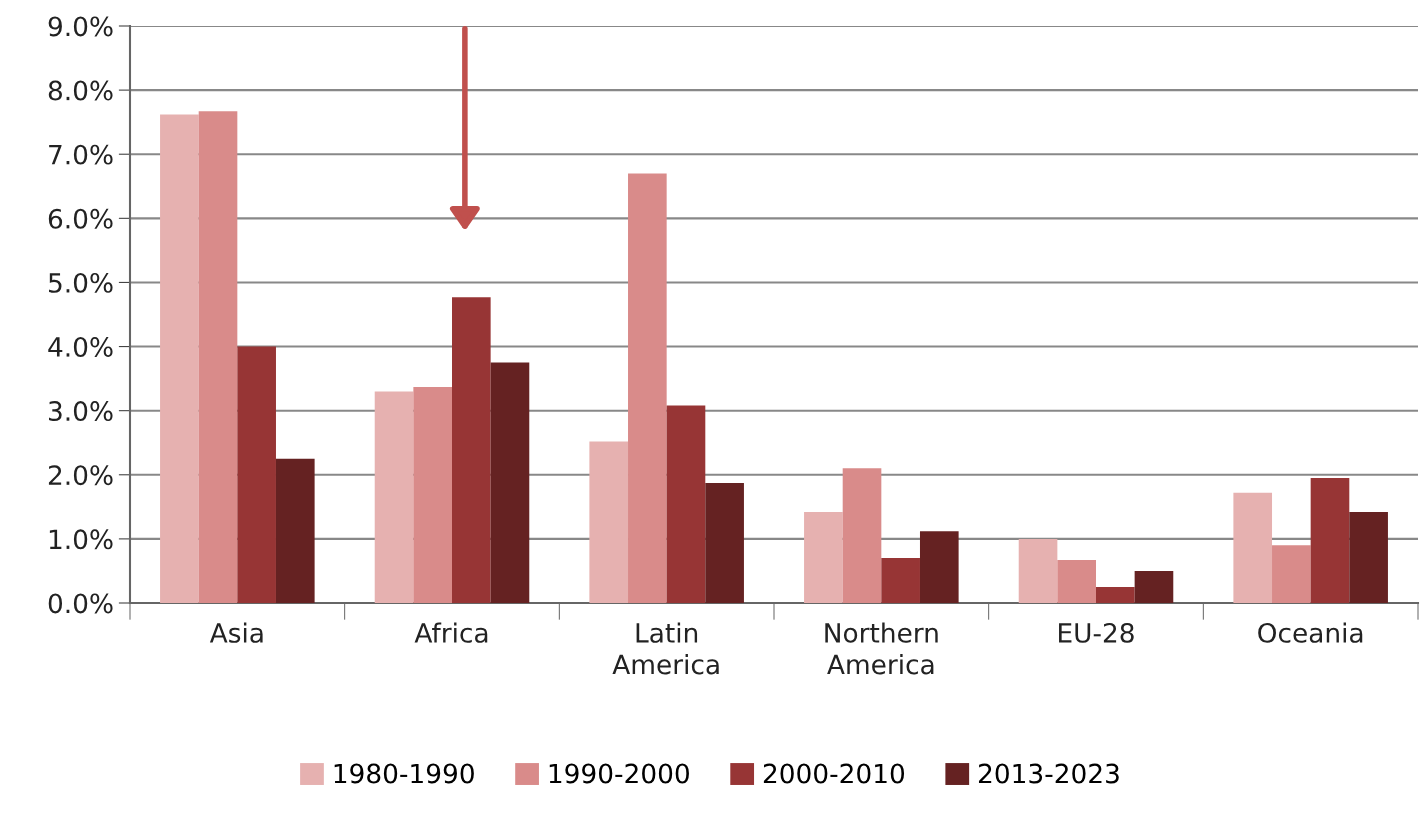 The image size is (1421, 815). What do you see at coordinates (619, 773) in the screenshot?
I see `legend-label: 1990-2000` at bounding box center [619, 773].